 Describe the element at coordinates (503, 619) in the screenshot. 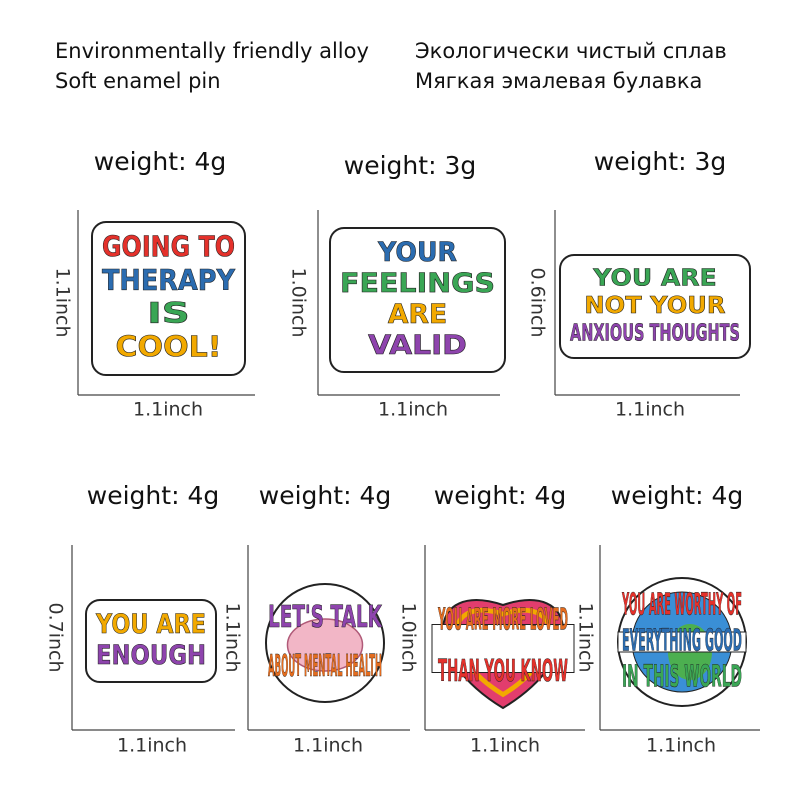

I see `pin-text: YOU ARE MORE LOVED` at that location.